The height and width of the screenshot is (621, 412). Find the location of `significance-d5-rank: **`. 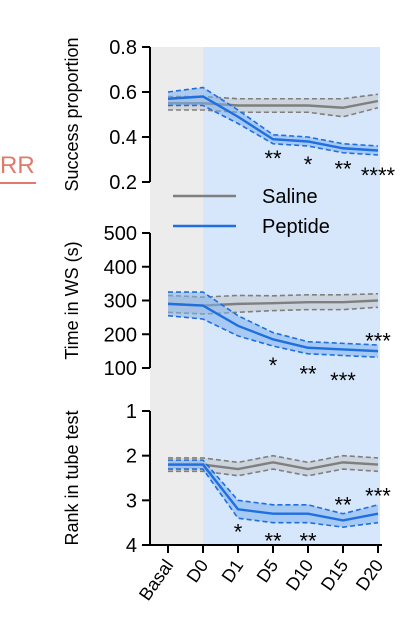

significance-d5-rank: ** is located at coordinates (273, 540).